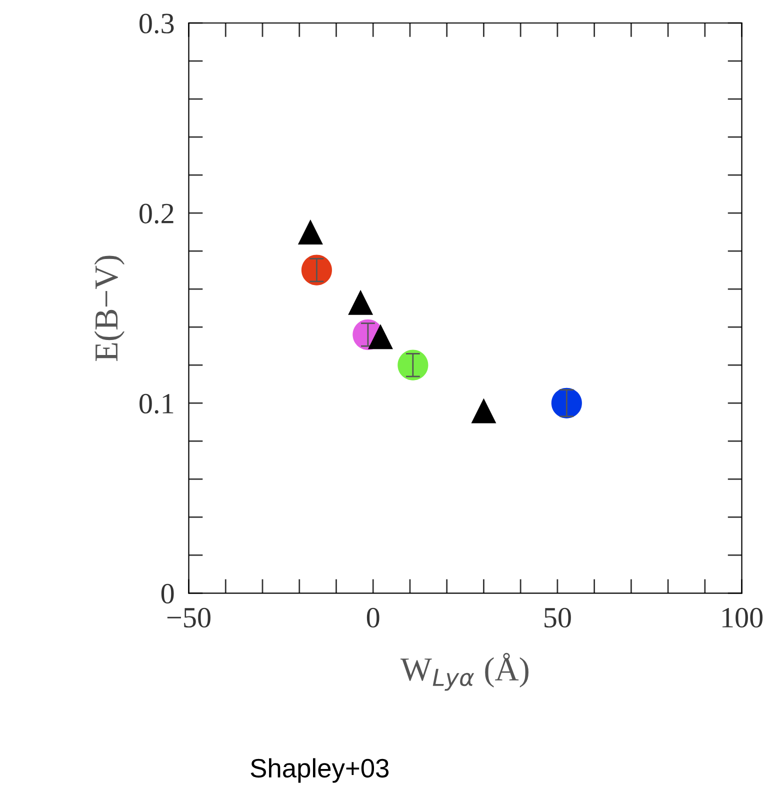  What do you see at coordinates (157, 24) in the screenshot?
I see `y-tick-label: 0.3` at bounding box center [157, 24].